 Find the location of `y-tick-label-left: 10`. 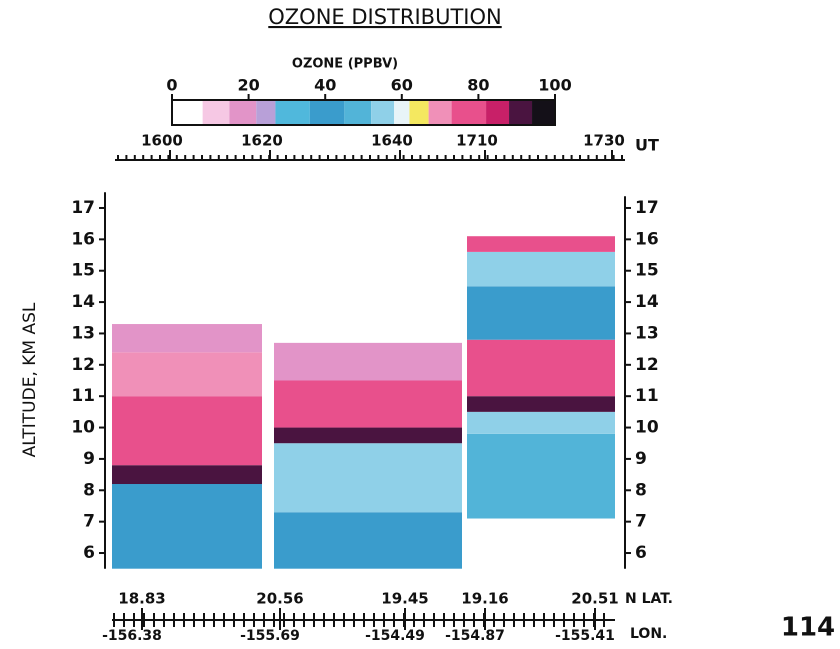

y-tick-label-left: 10 is located at coordinates (83, 428).